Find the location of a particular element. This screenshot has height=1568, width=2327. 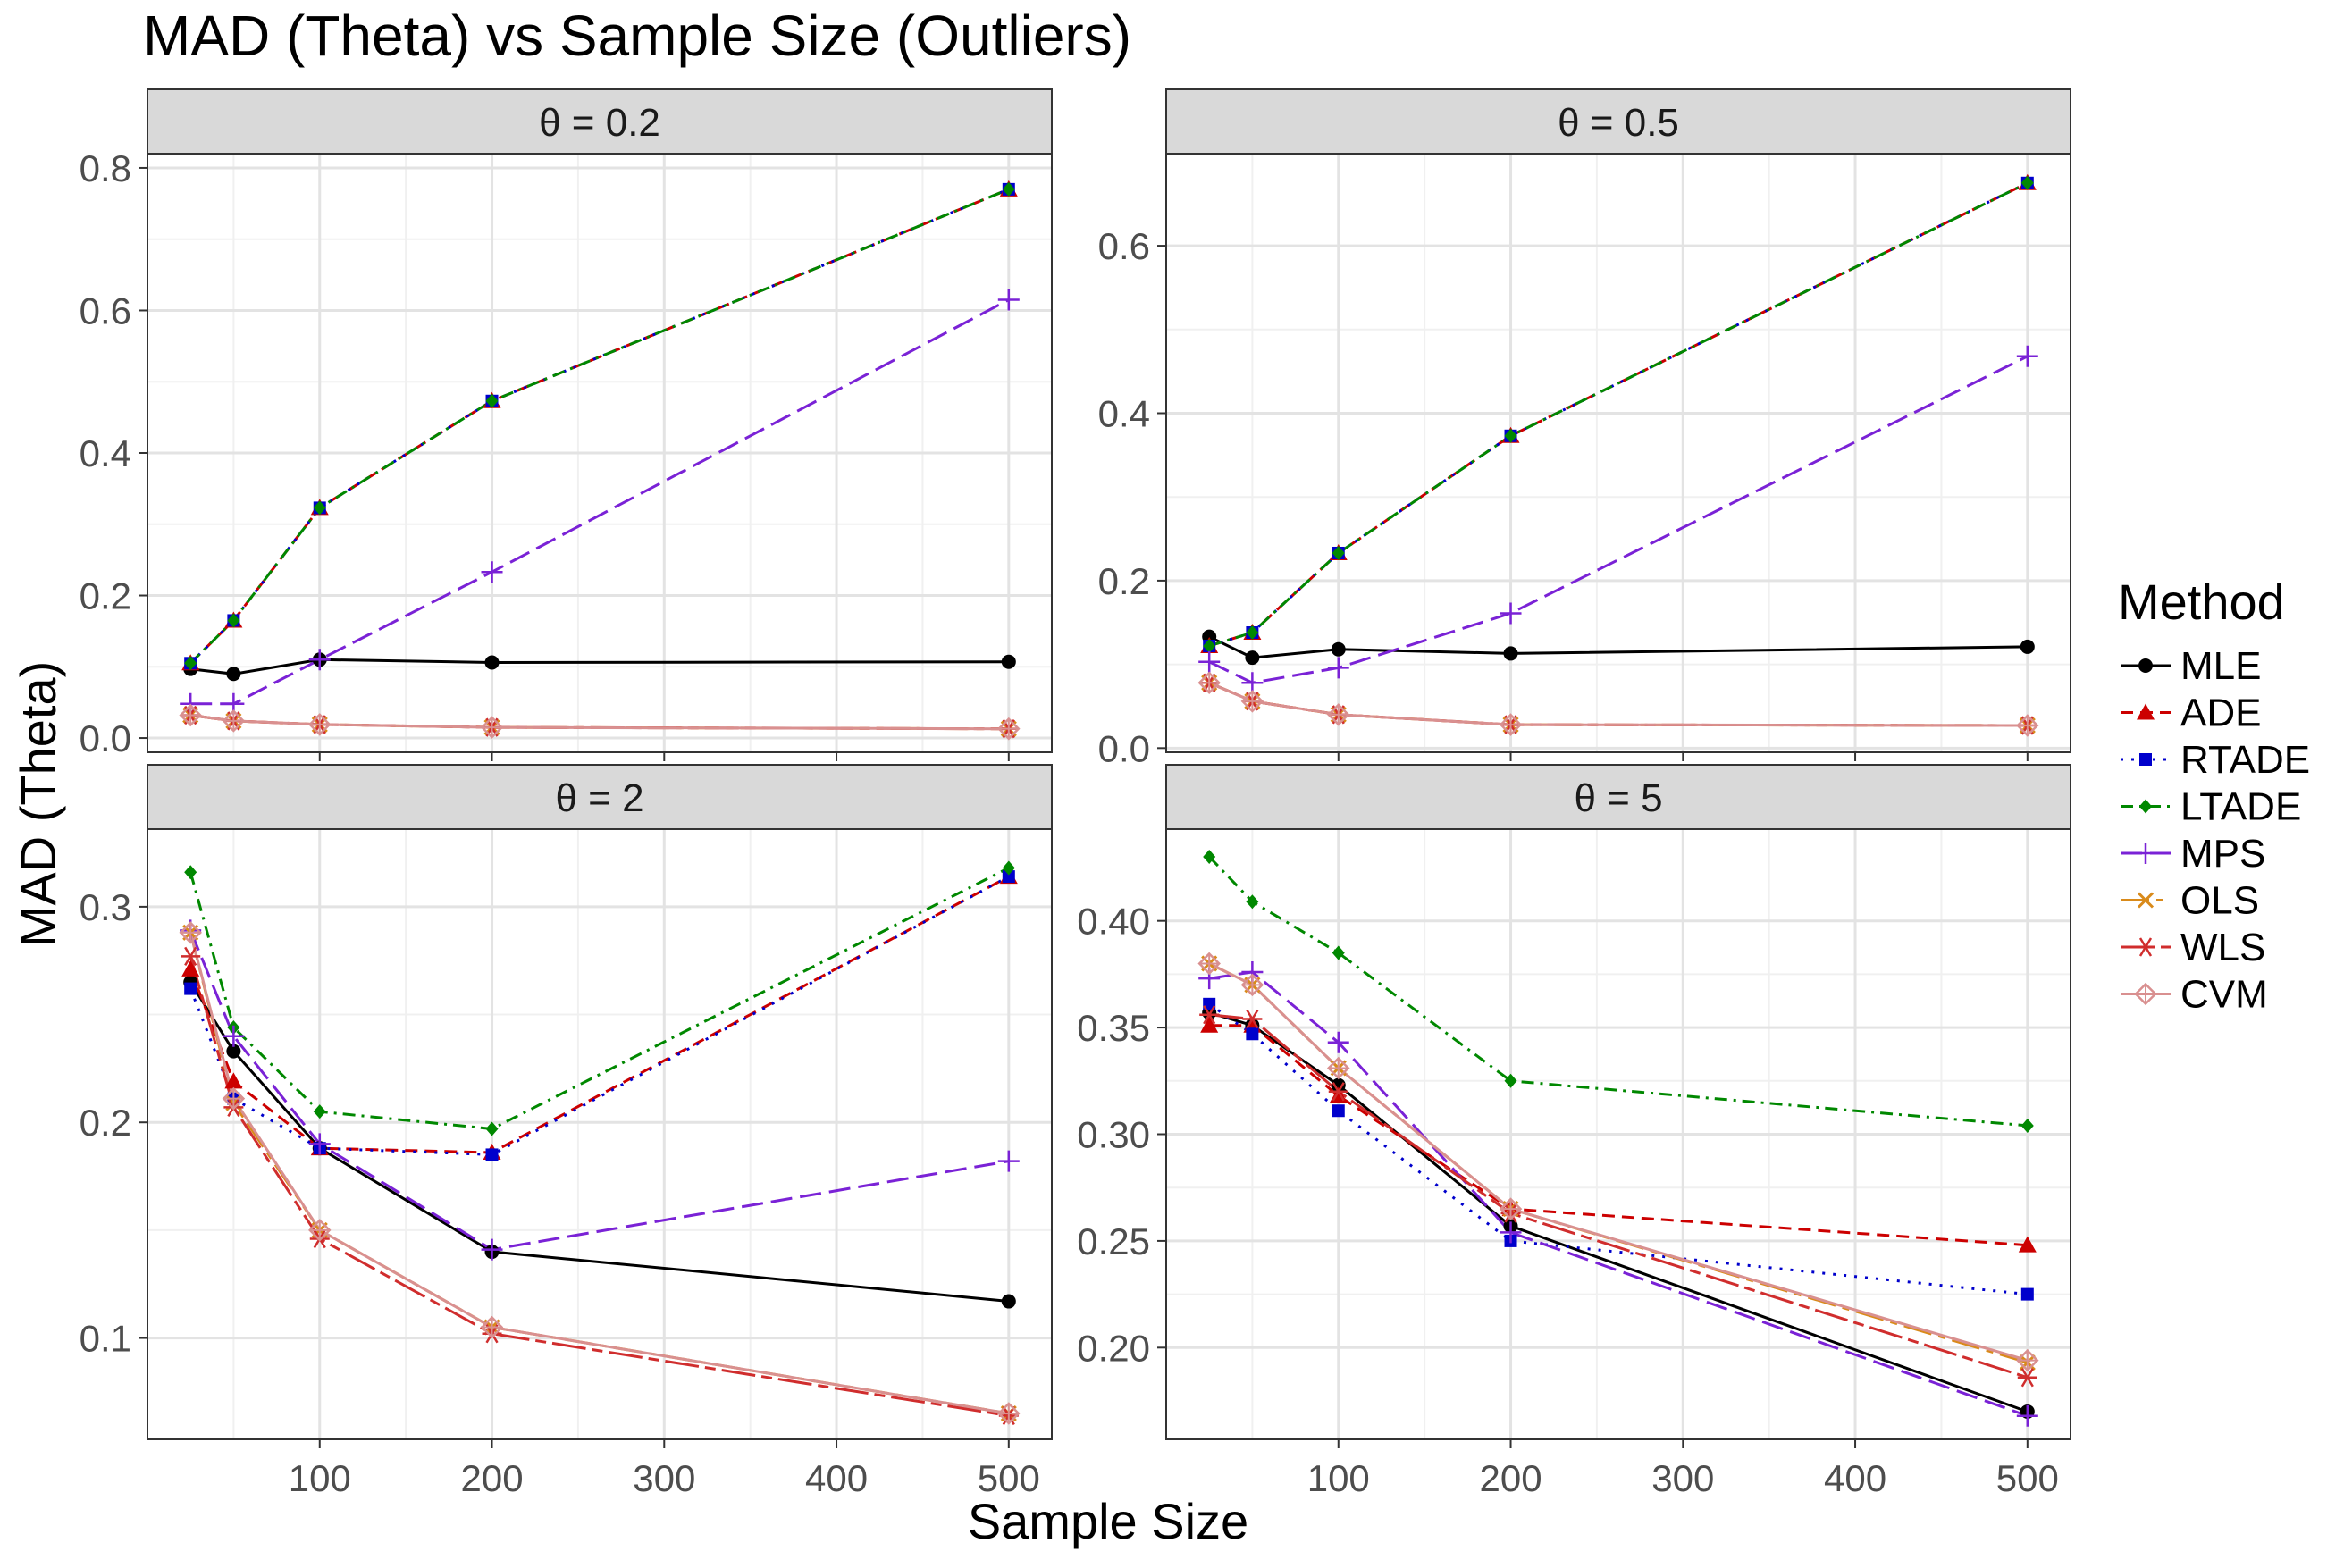

legend-label: MLE is located at coordinates (2220, 666).